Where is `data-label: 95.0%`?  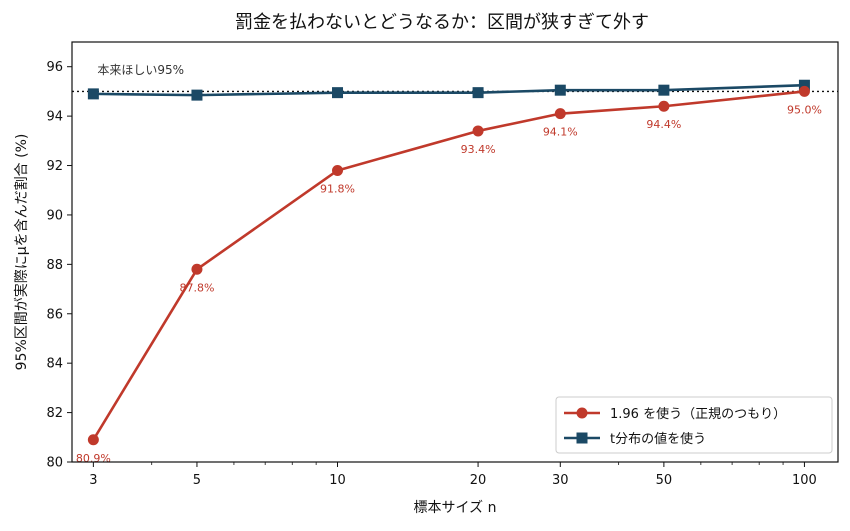 data-label: 95.0% is located at coordinates (804, 109).